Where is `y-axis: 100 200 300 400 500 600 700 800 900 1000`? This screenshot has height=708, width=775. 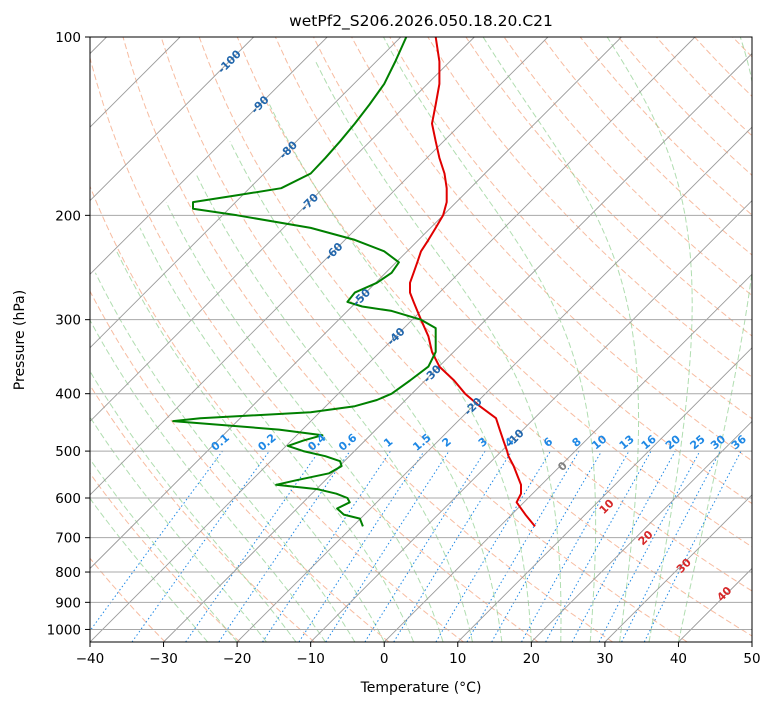 y-axis: 100 200 300 400 500 600 700 800 900 1000 is located at coordinates (68, 334).